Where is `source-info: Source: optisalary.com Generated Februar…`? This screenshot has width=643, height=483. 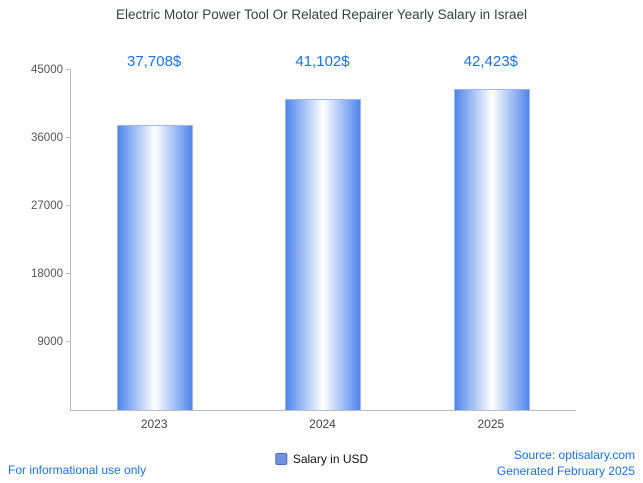 source-info: Source: optisalary.com Generated Februar… is located at coordinates (566, 463).